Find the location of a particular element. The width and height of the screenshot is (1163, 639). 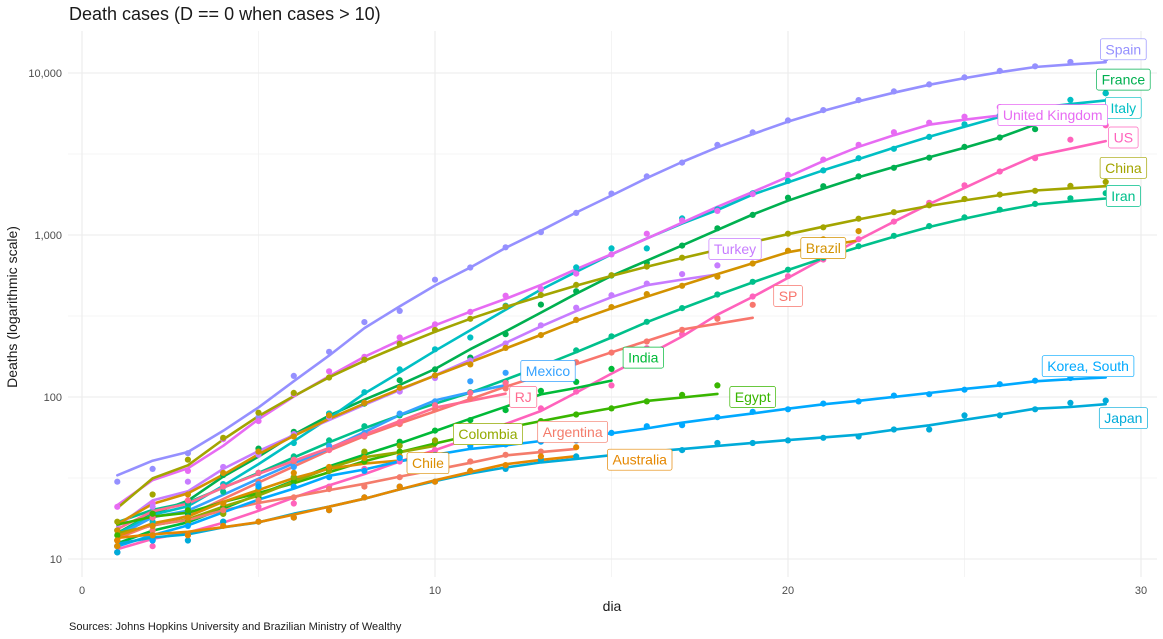

svg-text: RJ is located at coordinates (523, 397).